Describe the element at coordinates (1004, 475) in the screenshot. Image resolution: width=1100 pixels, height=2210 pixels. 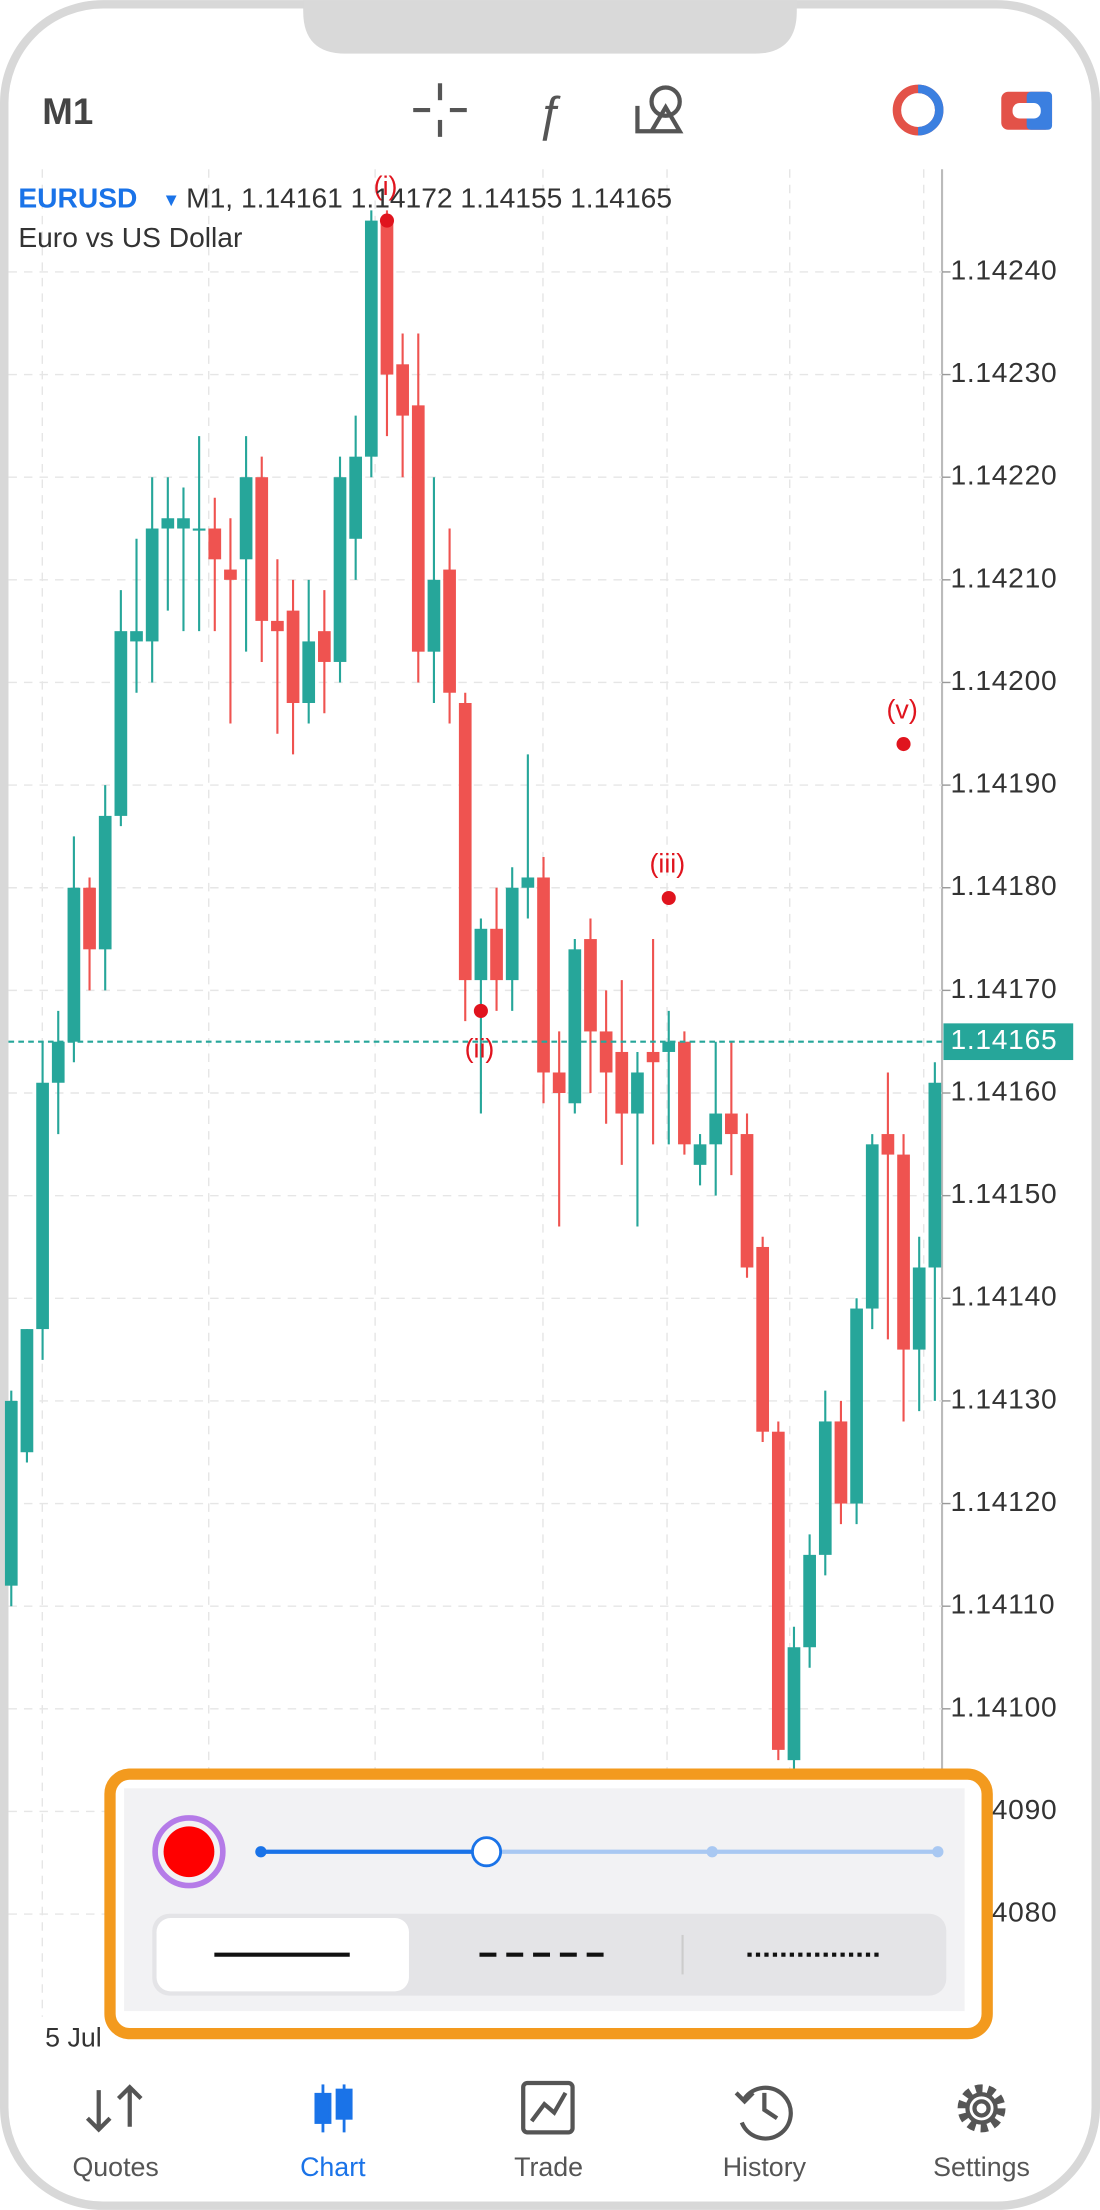
I see `y-tick-label: 1.14220` at that location.